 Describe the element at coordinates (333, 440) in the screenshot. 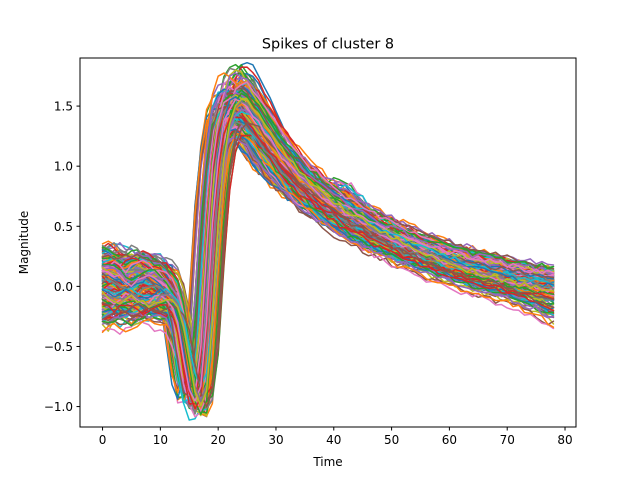

I see `x-tick-label: 40` at that location.